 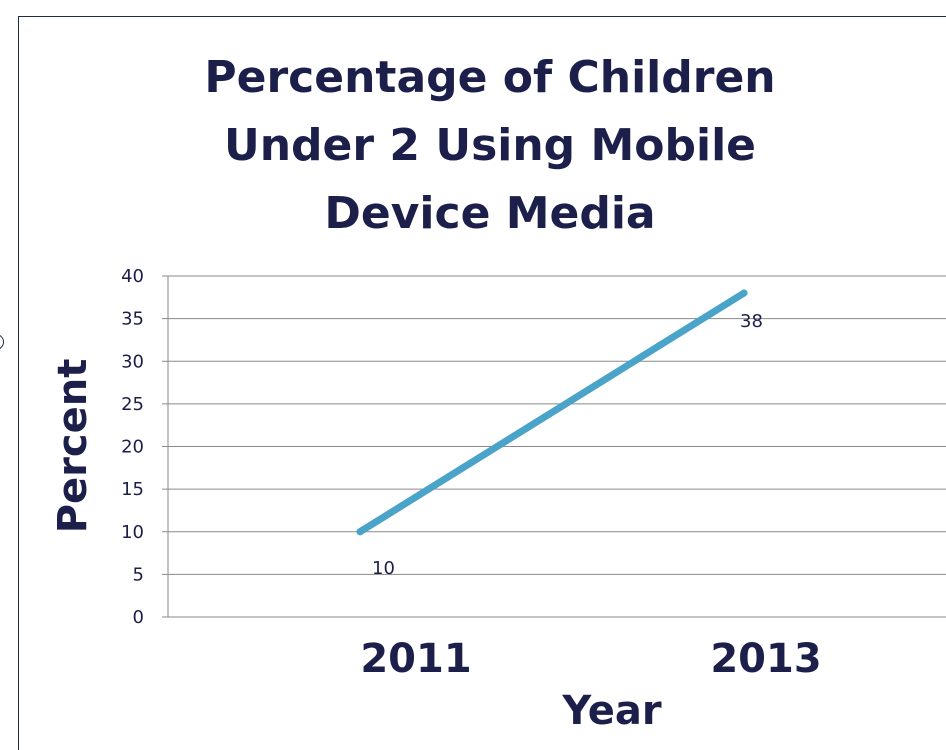 I want to click on x-tick-label: 2011, so click(x=415, y=659).